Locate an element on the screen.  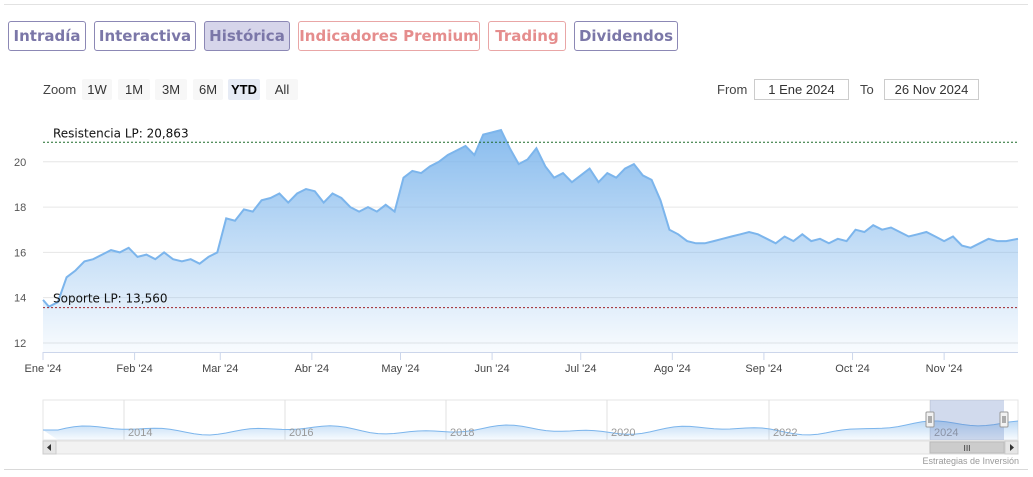
x-tick-label: Ene '24 is located at coordinates (43, 369).